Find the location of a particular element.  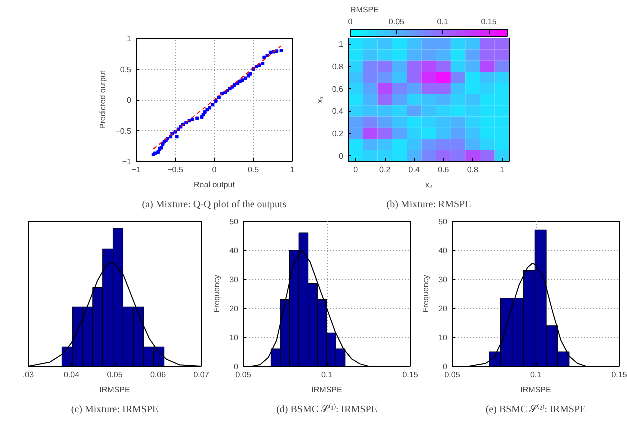

x-tick-label: 0.8 is located at coordinates (473, 170).